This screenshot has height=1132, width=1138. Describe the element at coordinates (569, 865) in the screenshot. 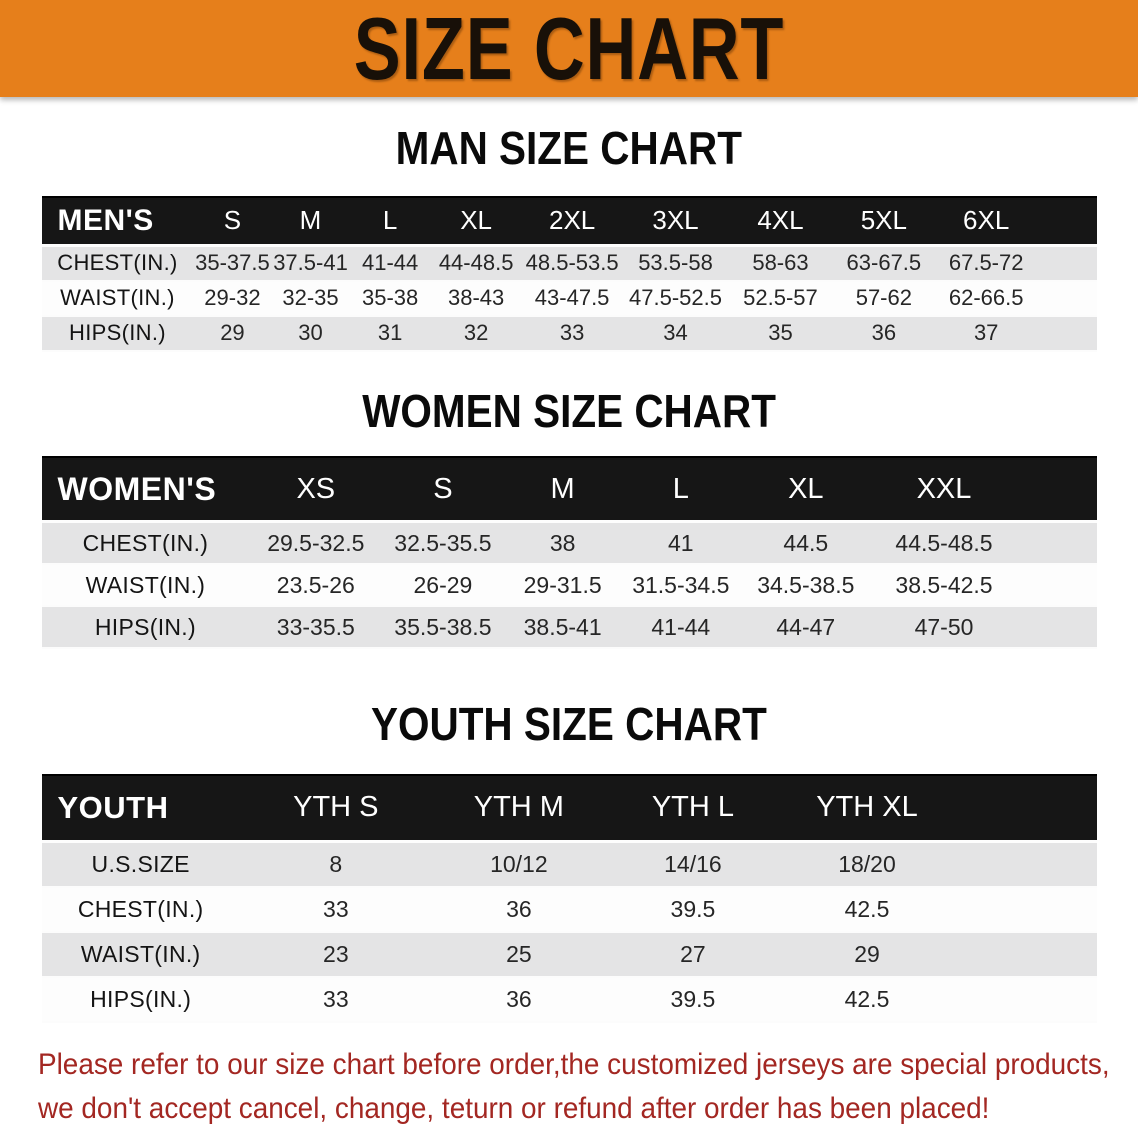

I see `table-row: U.S.SIZE 8 10/12 14/16 18/20` at that location.